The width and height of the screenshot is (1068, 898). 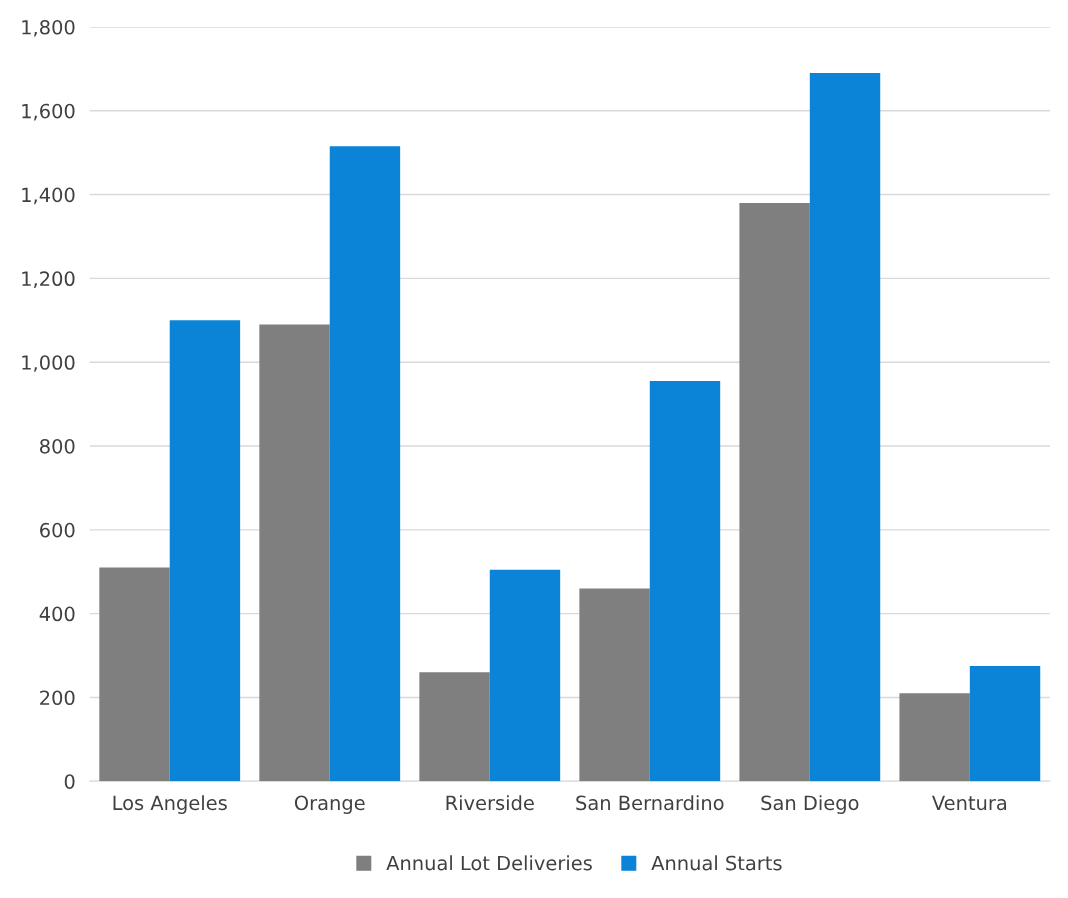 What do you see at coordinates (57, 530) in the screenshot?
I see `y-tick-label: 600` at bounding box center [57, 530].